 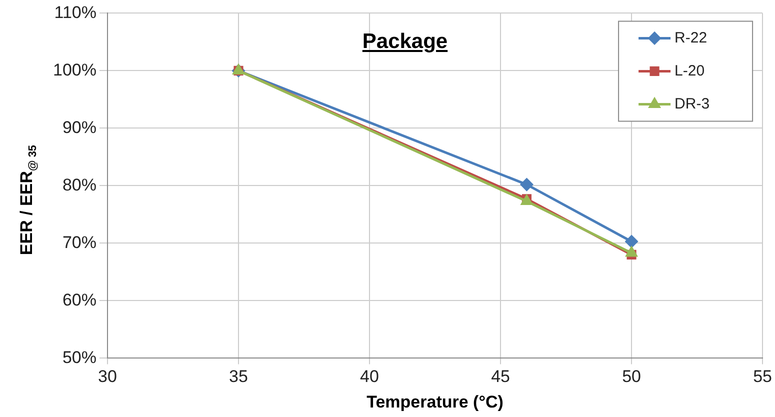 What do you see at coordinates (79, 357) in the screenshot?
I see `y-tick-label: 50%` at bounding box center [79, 357].